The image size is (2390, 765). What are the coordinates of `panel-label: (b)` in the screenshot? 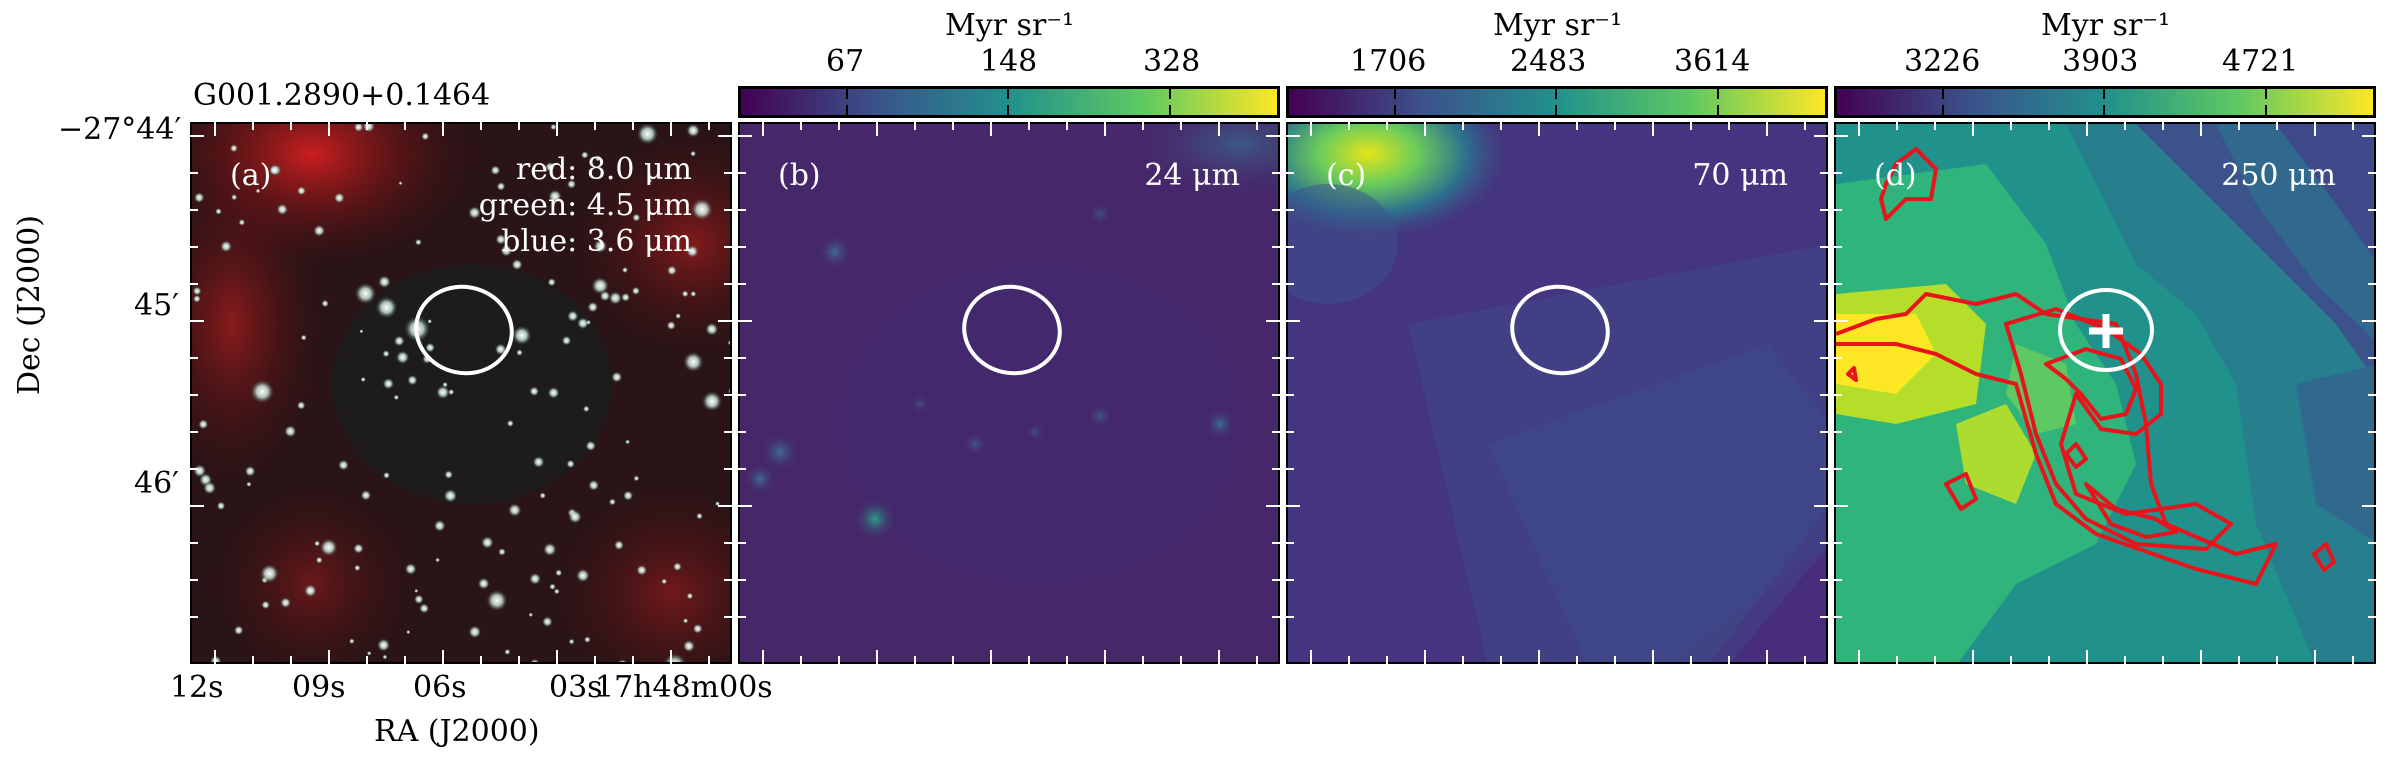 It's located at (799, 175).